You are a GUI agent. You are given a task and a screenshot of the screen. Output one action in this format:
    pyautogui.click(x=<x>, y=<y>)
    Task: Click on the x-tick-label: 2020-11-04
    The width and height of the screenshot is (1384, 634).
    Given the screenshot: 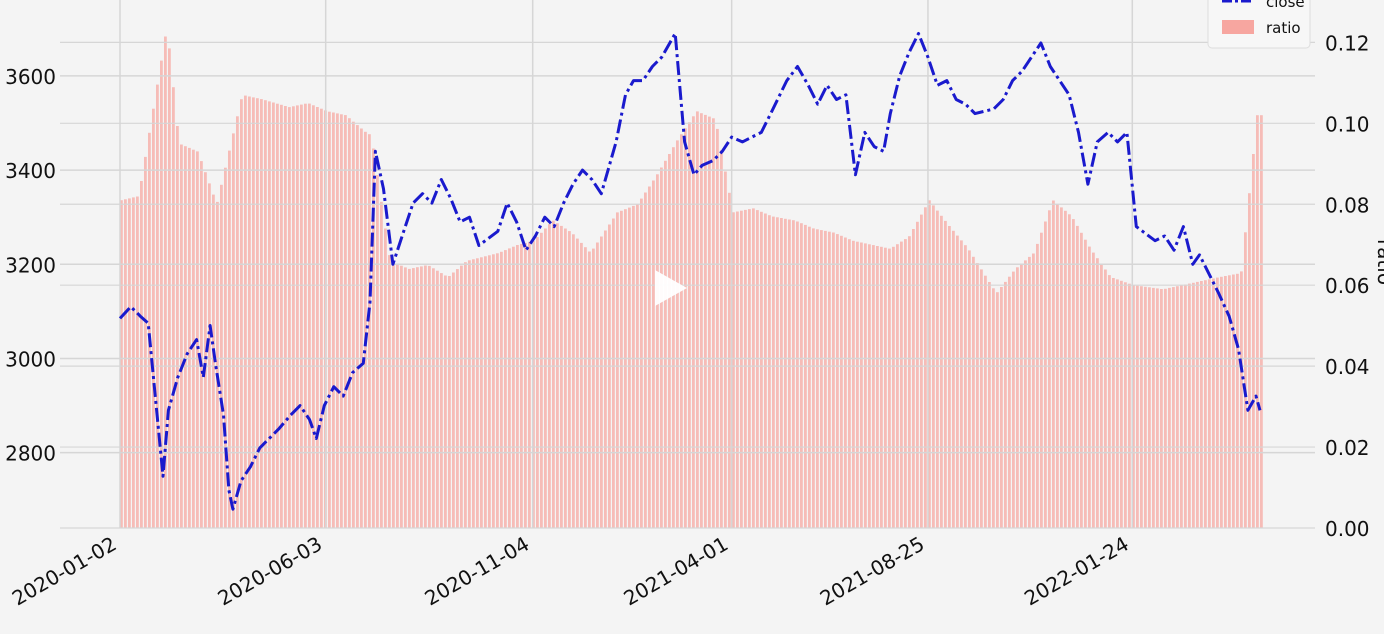 What is the action you would take?
    pyautogui.click(x=477, y=571)
    